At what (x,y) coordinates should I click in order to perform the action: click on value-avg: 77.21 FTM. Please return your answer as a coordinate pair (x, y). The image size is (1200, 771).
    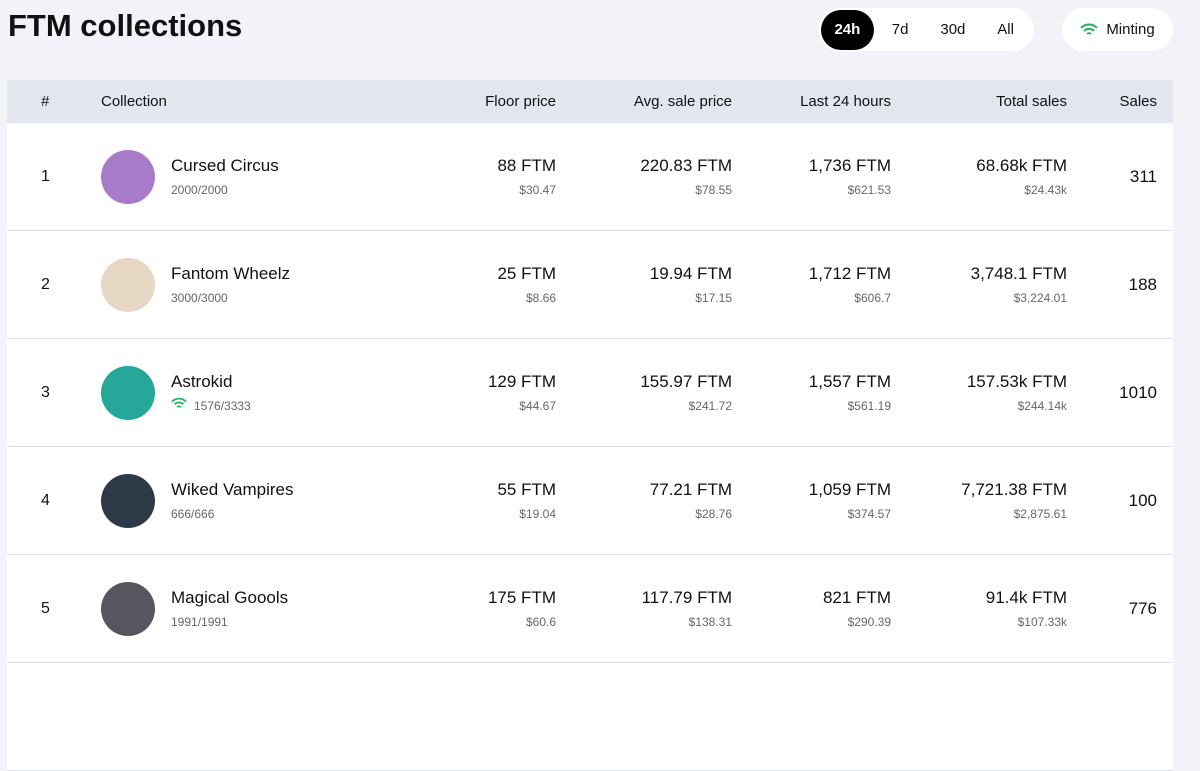
    Looking at the image, I should click on (690, 489).